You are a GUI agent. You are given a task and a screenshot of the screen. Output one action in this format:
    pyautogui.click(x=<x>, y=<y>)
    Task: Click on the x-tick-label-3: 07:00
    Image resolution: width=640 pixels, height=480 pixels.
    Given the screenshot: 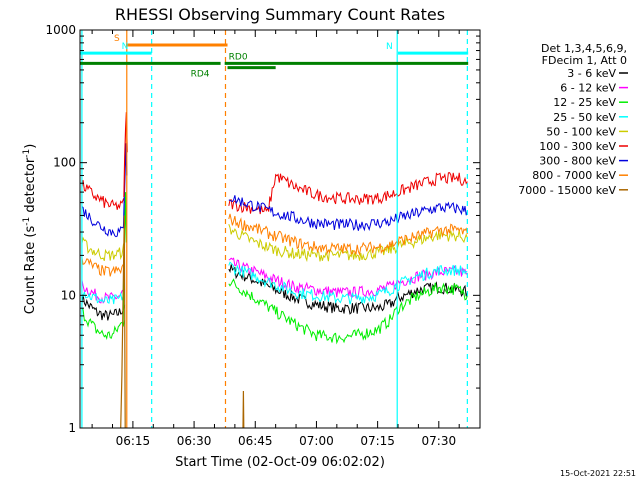 What is the action you would take?
    pyautogui.click(x=316, y=441)
    